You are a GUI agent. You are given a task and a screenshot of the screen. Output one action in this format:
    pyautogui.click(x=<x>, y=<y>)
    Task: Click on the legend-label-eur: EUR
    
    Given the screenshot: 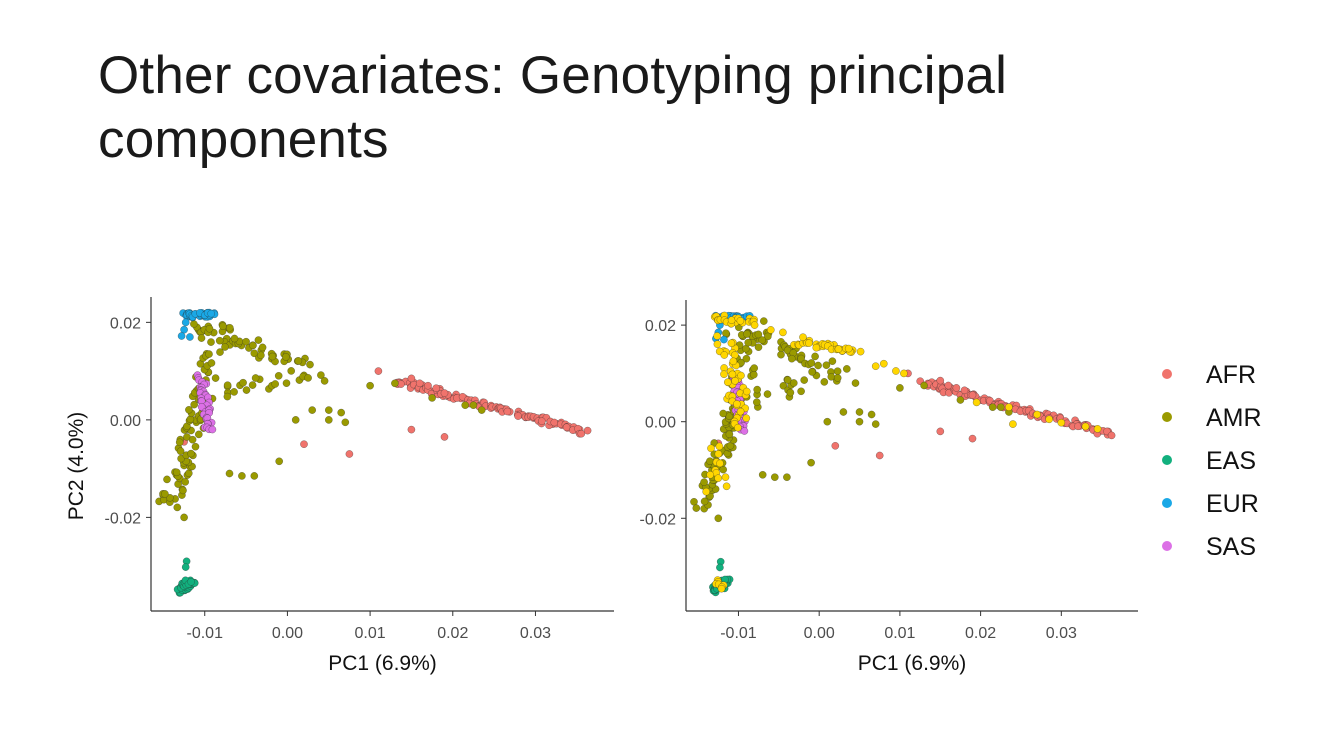 What is the action you would take?
    pyautogui.click(x=1232, y=504)
    